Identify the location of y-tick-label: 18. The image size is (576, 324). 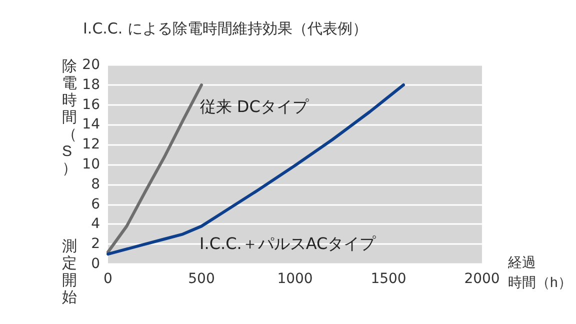
(91, 84).